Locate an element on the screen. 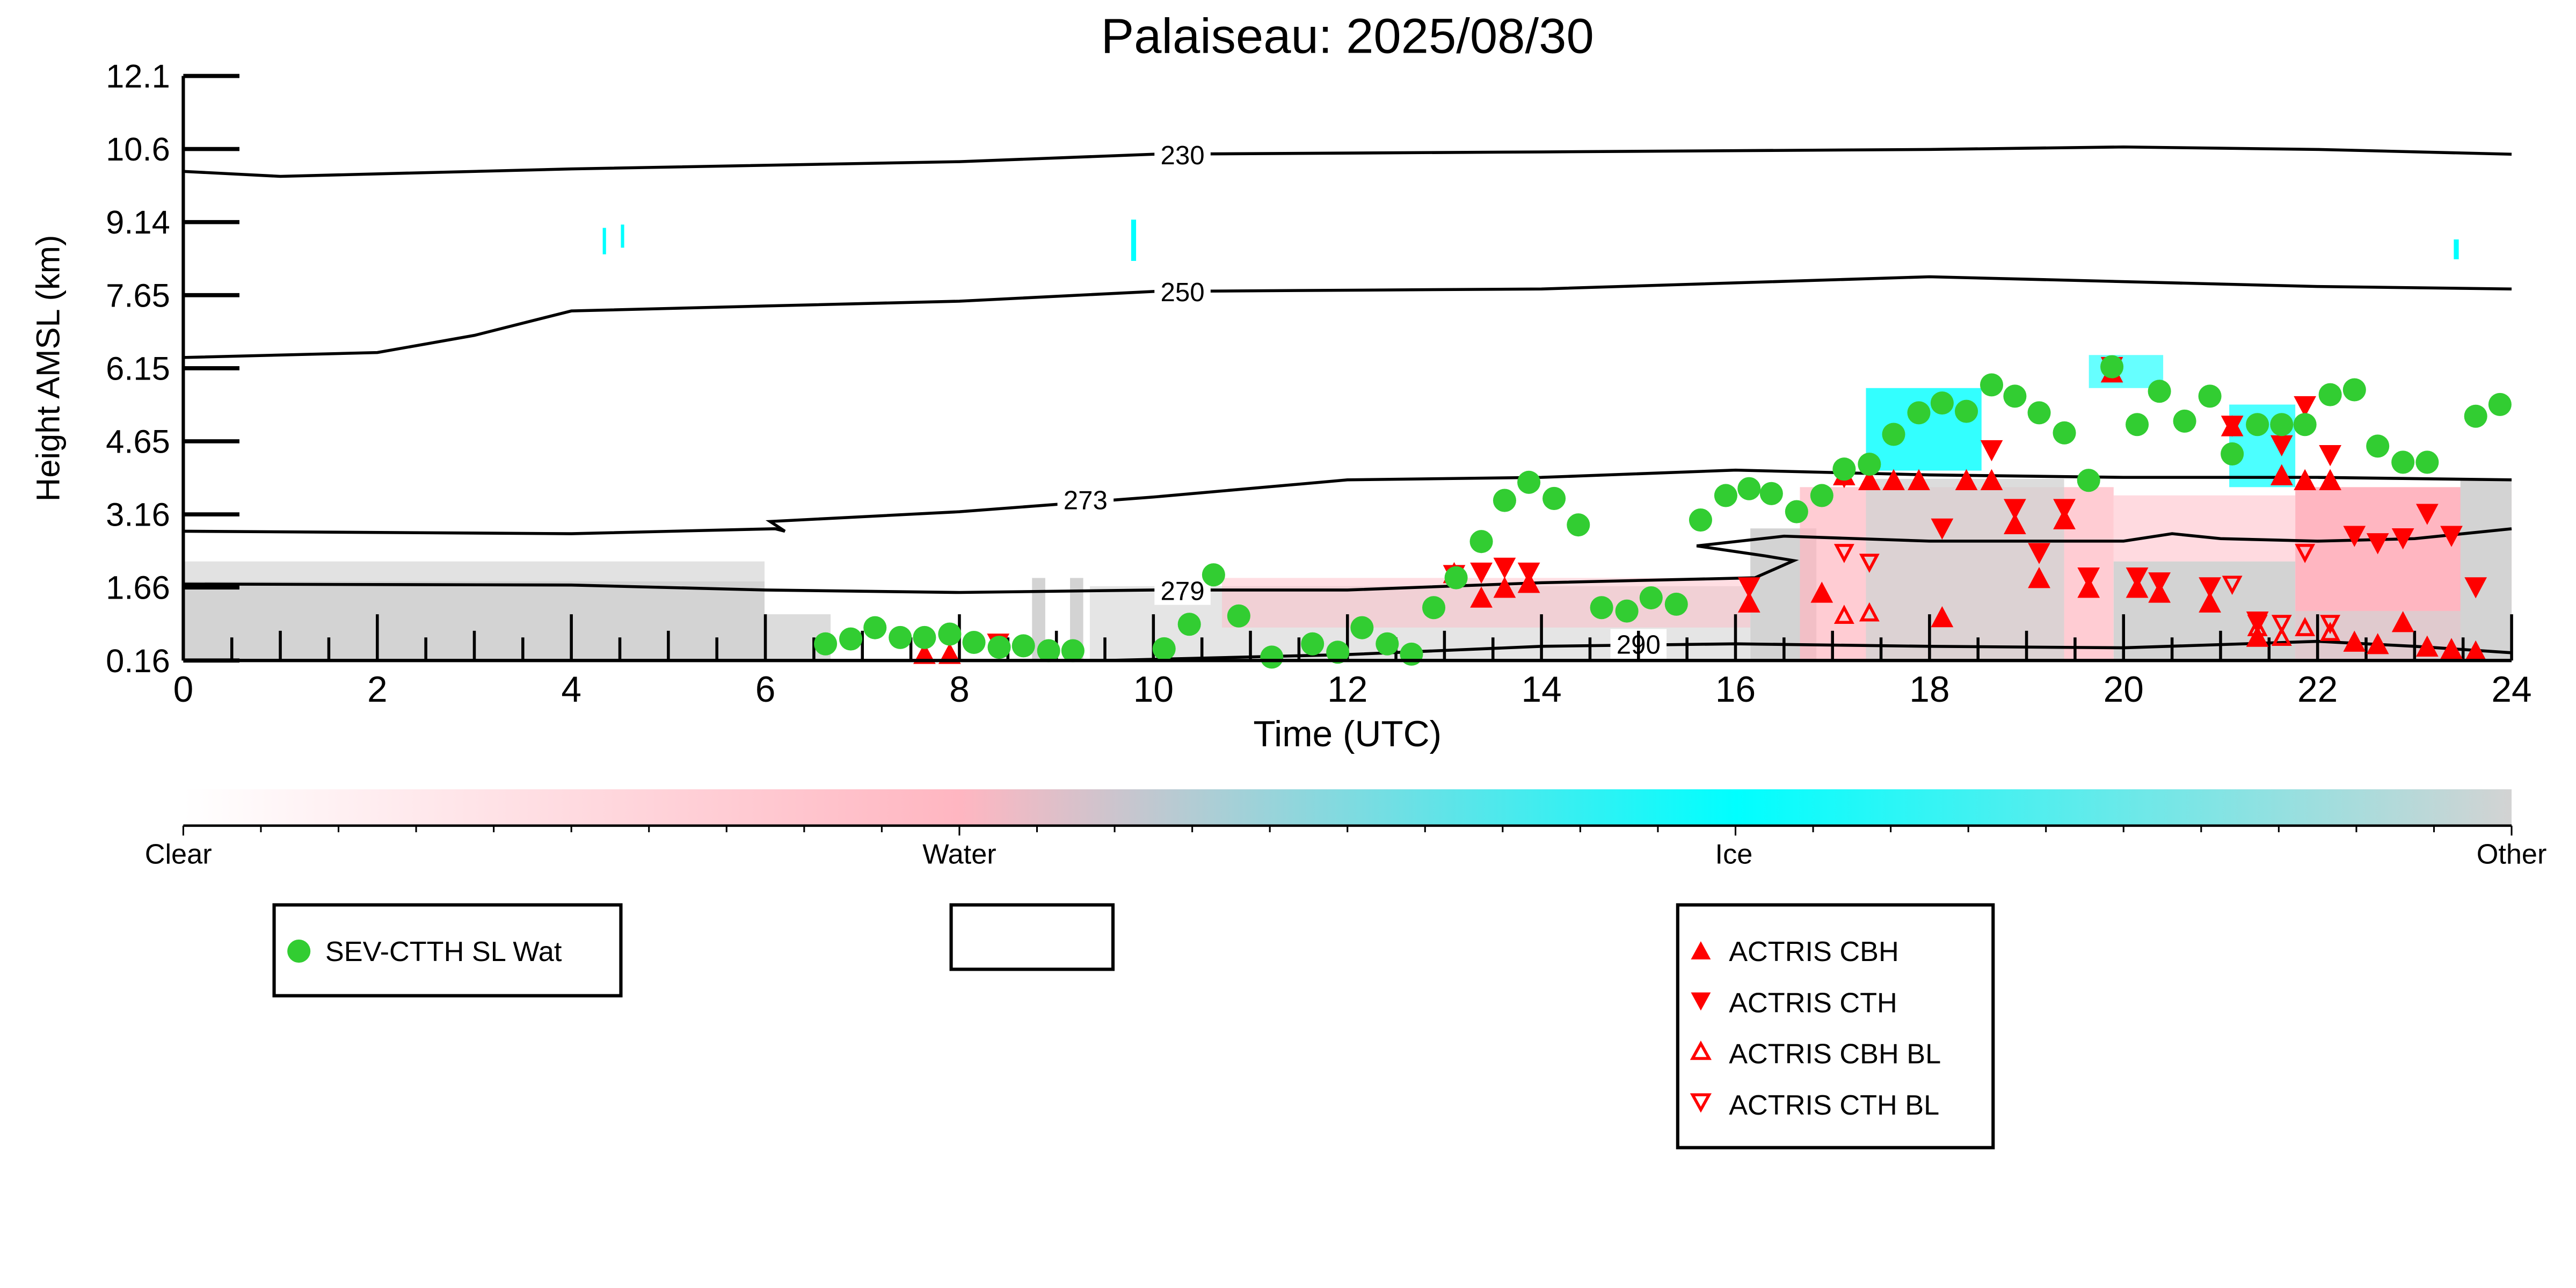  y-tick-label: 10.6 is located at coordinates (138, 149).